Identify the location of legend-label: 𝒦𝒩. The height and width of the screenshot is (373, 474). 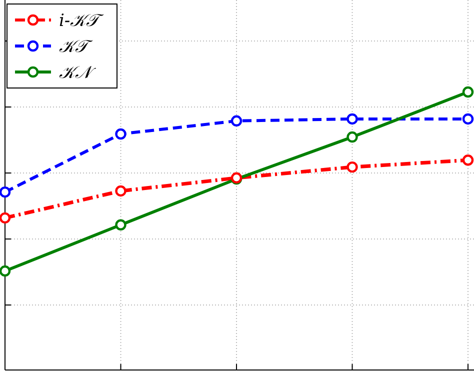
(78, 73).